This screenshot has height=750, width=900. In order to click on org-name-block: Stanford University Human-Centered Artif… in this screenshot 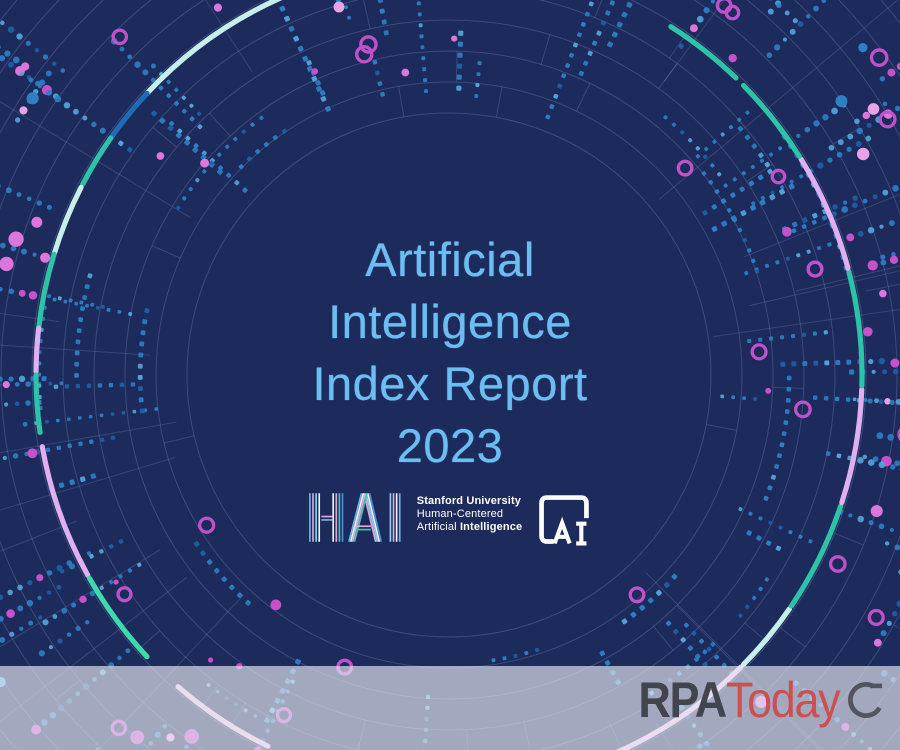, I will do `click(470, 512)`.